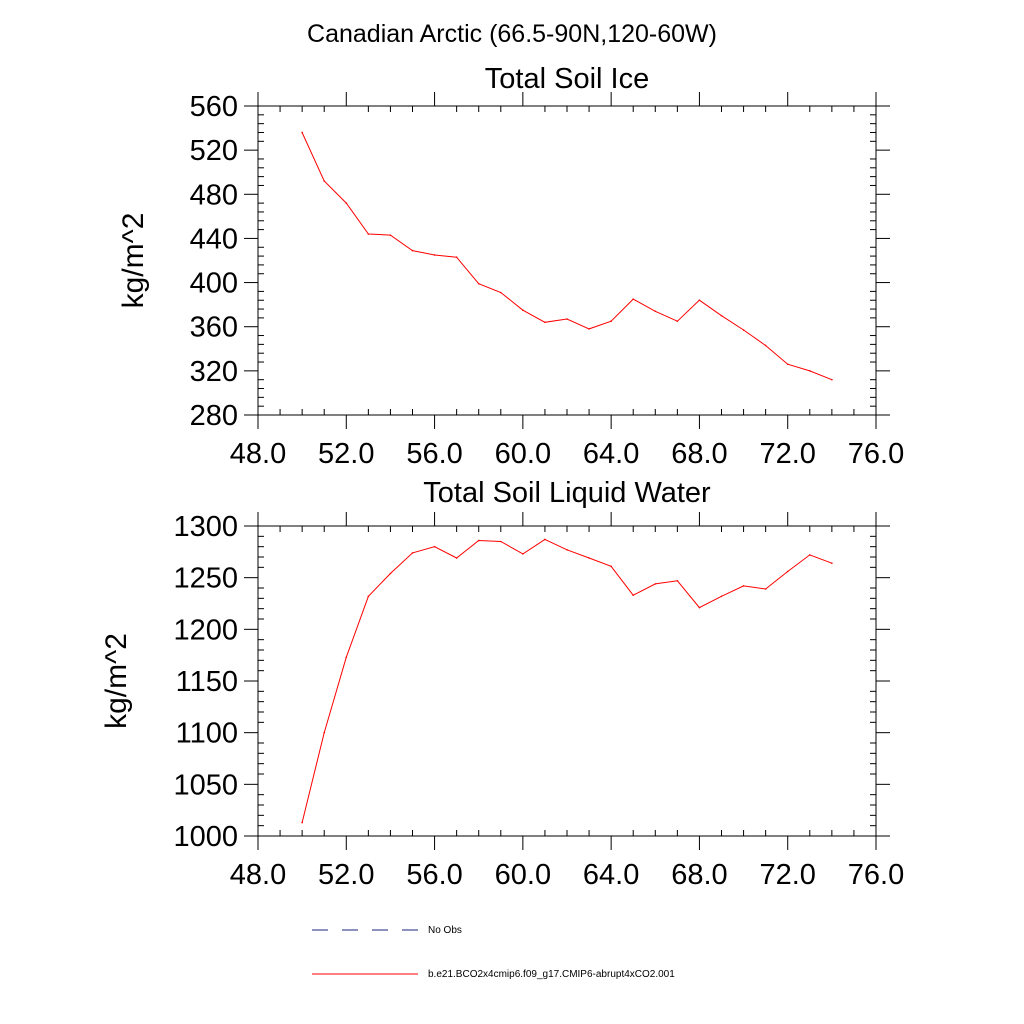 The width and height of the screenshot is (1024, 1024). Describe the element at coordinates (346, 454) in the screenshot. I see `total-soil-ice-x-tick-label: 52.0` at that location.